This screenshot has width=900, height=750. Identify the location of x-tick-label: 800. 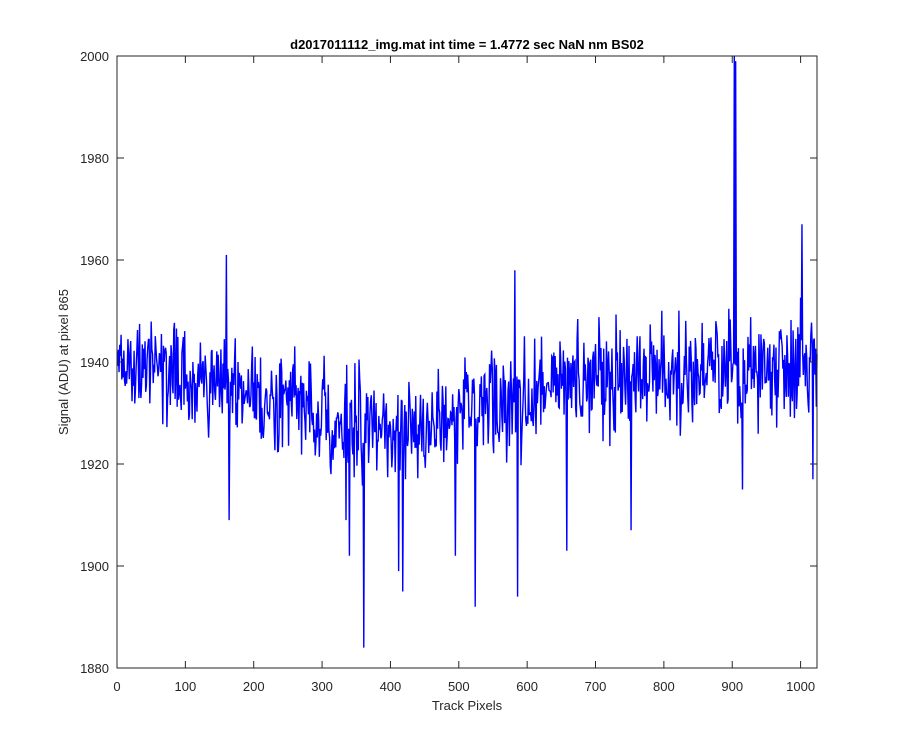
(664, 686).